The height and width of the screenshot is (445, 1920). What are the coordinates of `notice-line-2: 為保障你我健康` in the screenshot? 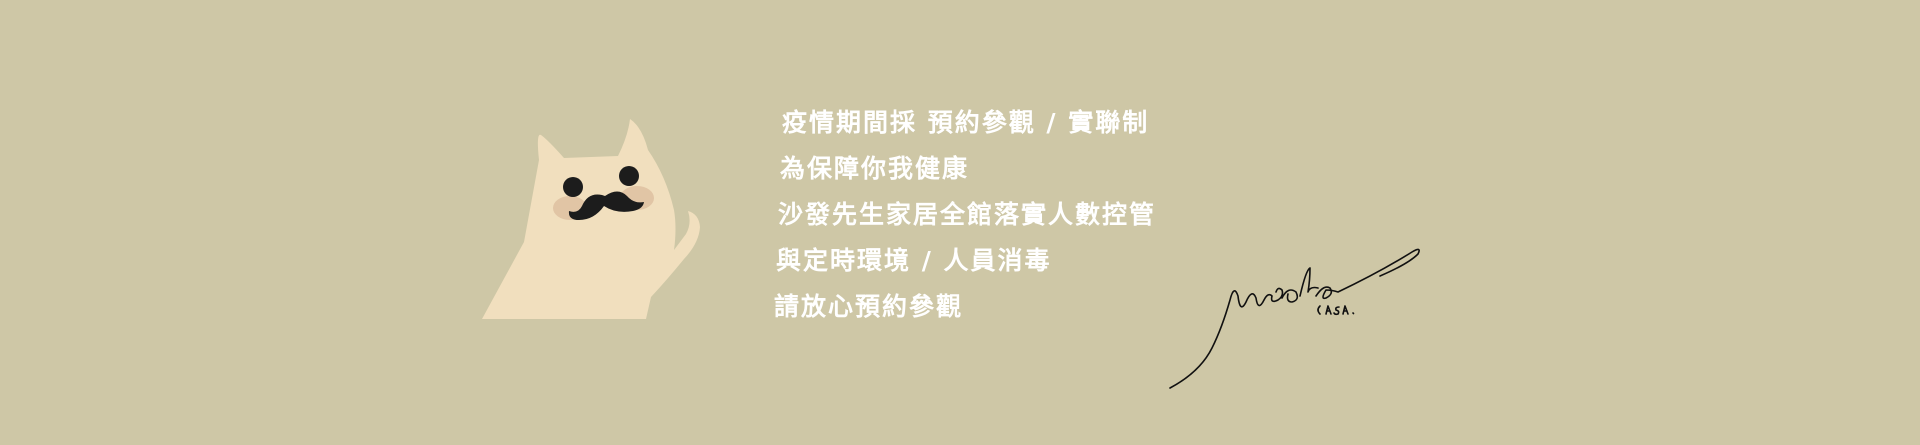 It's located at (875, 168).